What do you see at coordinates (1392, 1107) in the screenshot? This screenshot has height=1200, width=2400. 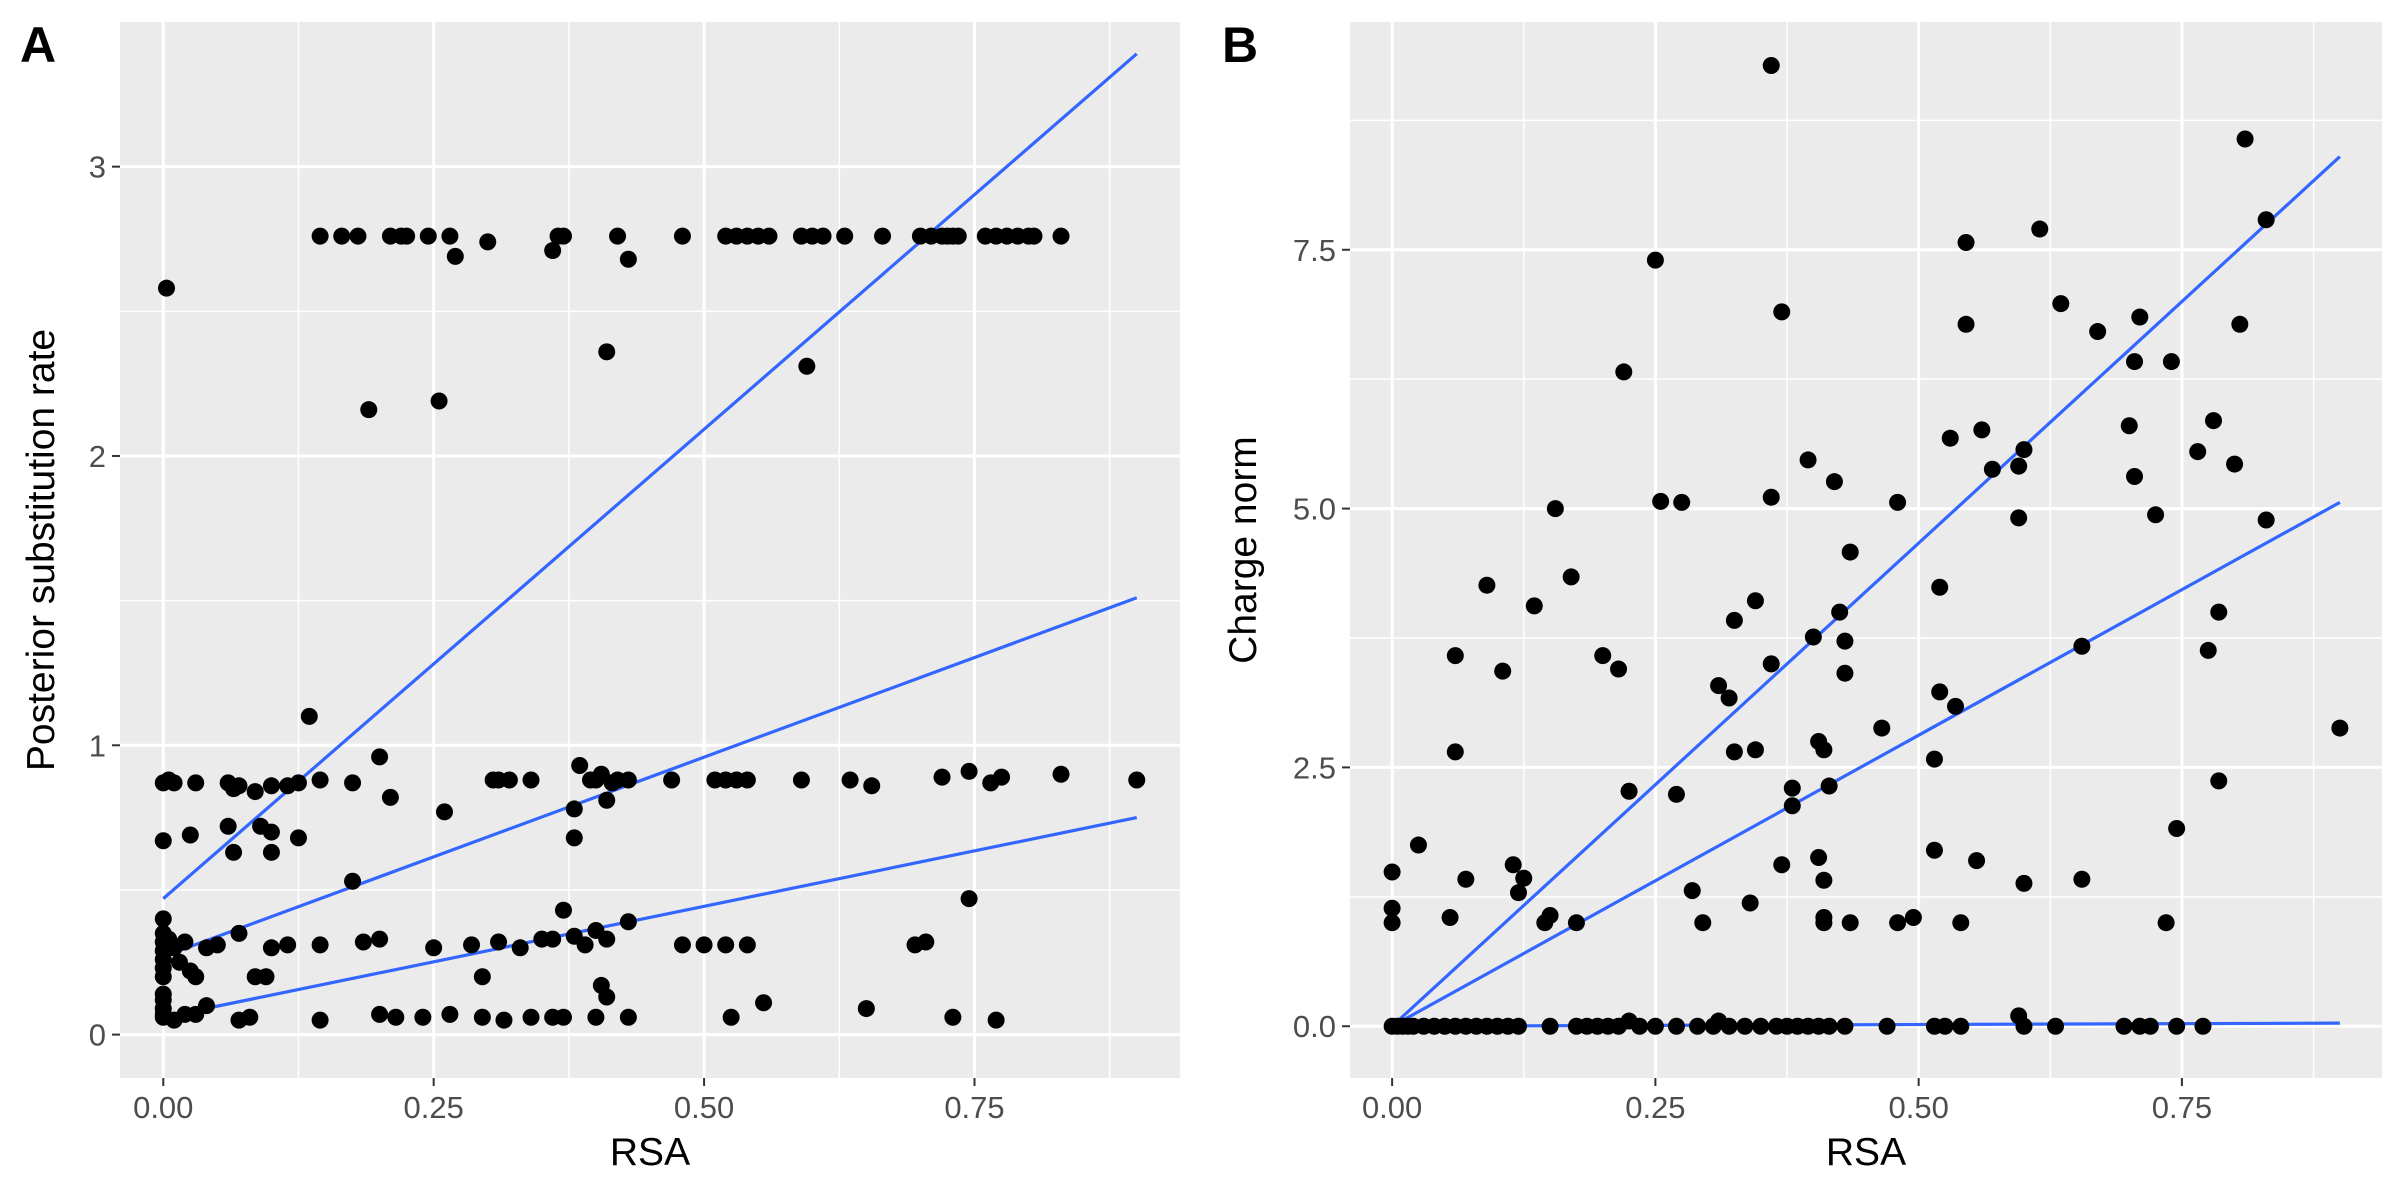 I see `panel-b-x-tick-label: 0.00` at bounding box center [1392, 1107].